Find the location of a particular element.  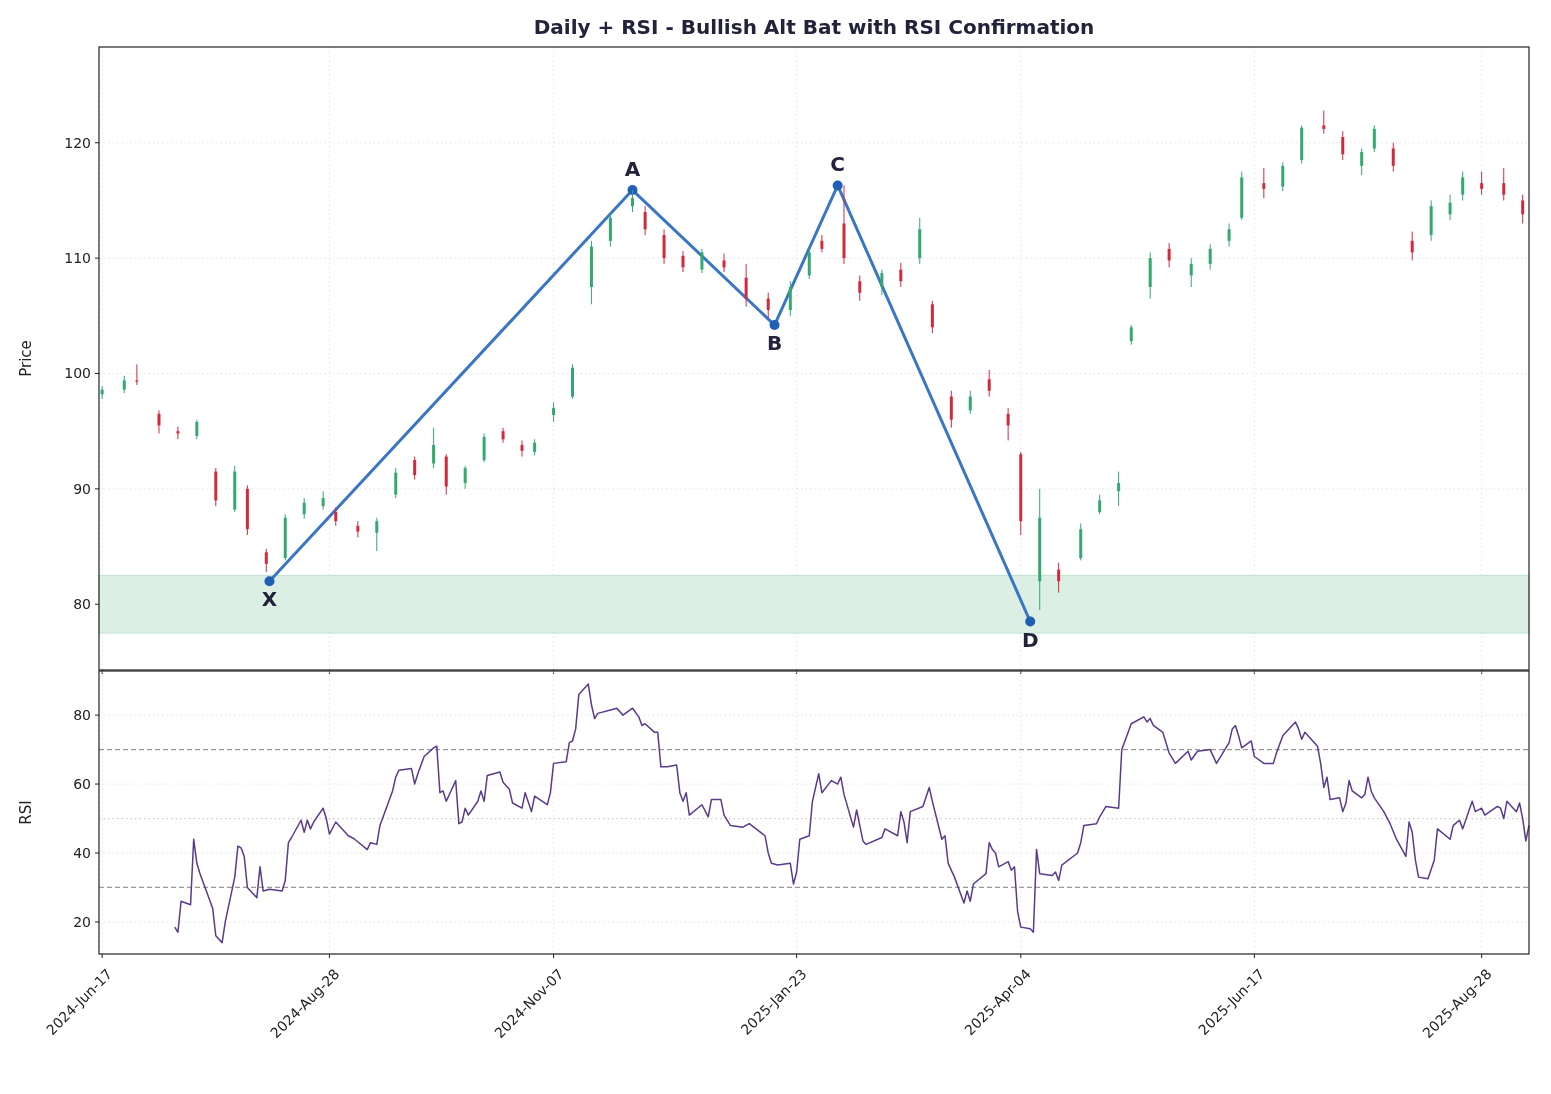

annotation: C is located at coordinates (838, 164).